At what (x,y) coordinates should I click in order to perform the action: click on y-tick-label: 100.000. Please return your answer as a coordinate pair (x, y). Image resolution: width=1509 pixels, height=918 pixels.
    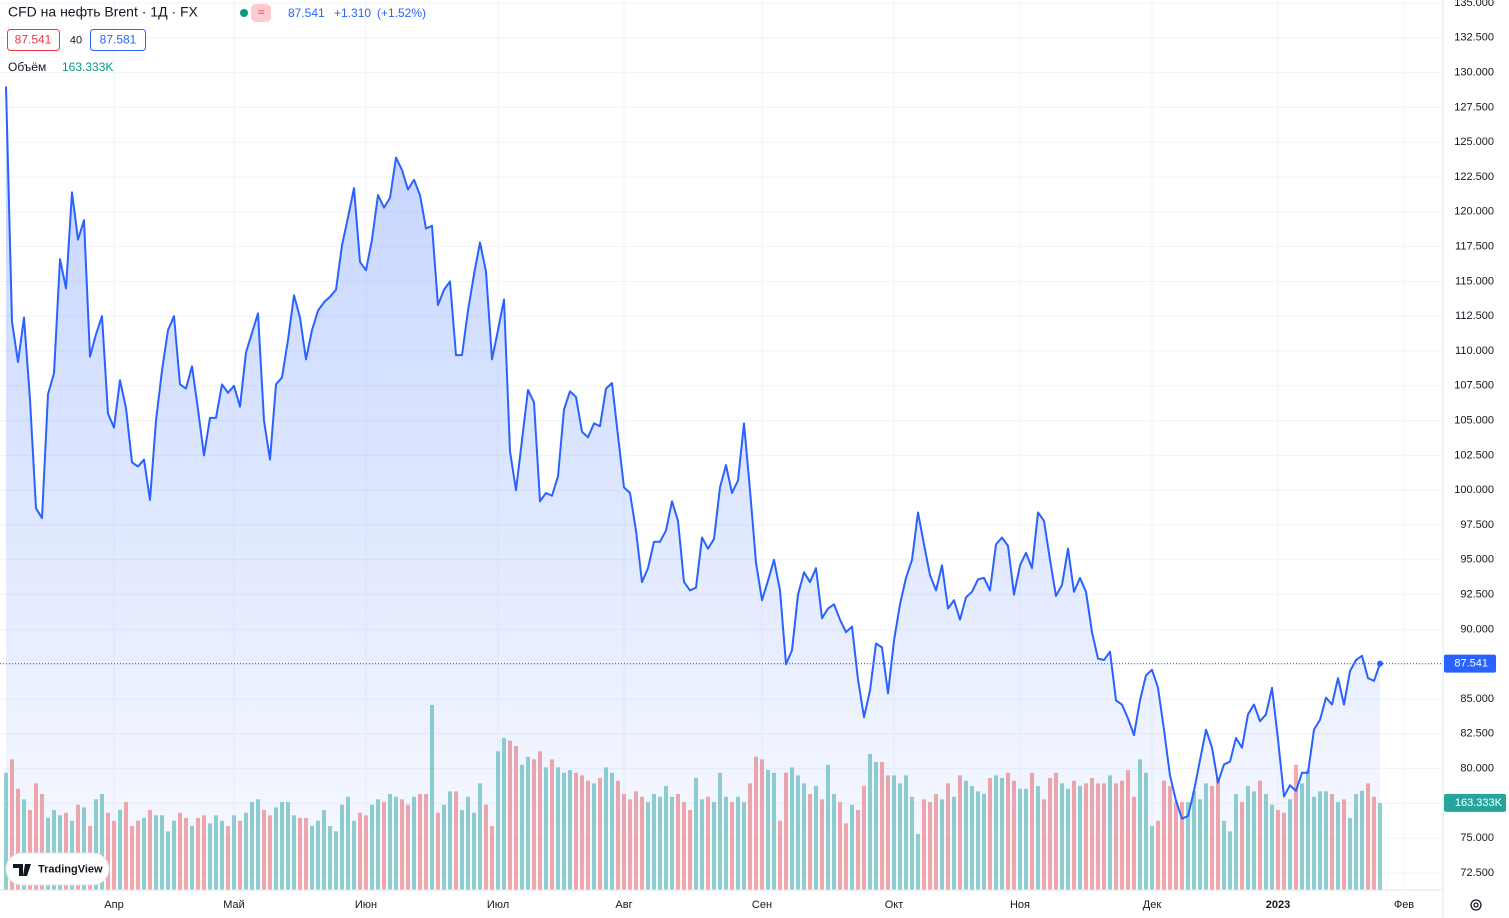
    Looking at the image, I should click on (1474, 490).